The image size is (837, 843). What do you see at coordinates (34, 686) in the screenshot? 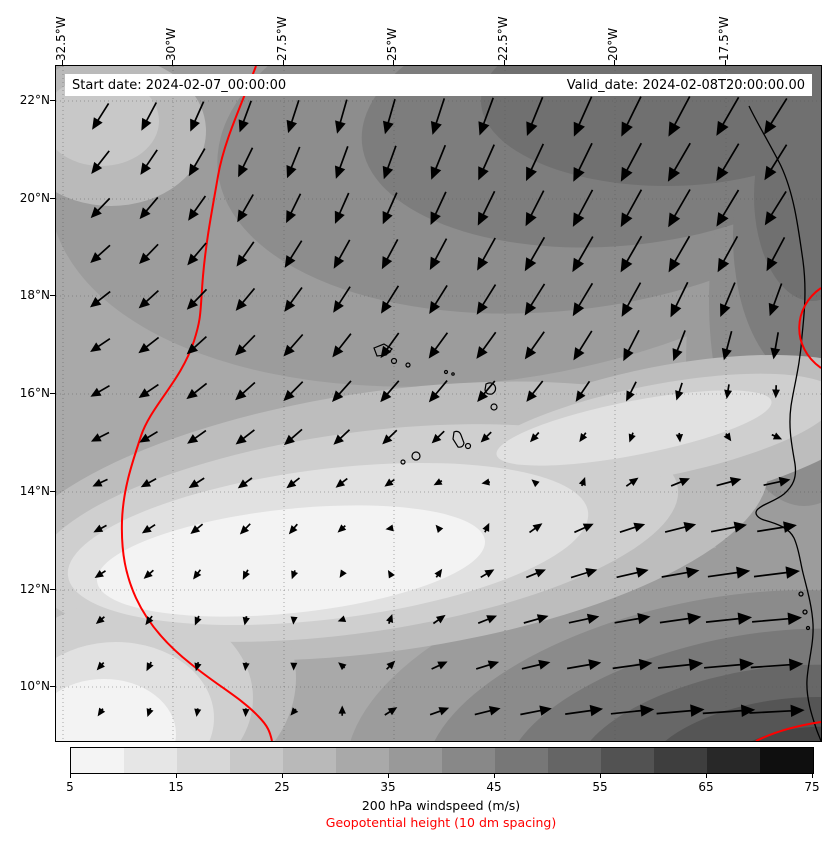
I see `lat-tick-label: 10°N` at bounding box center [34, 686].